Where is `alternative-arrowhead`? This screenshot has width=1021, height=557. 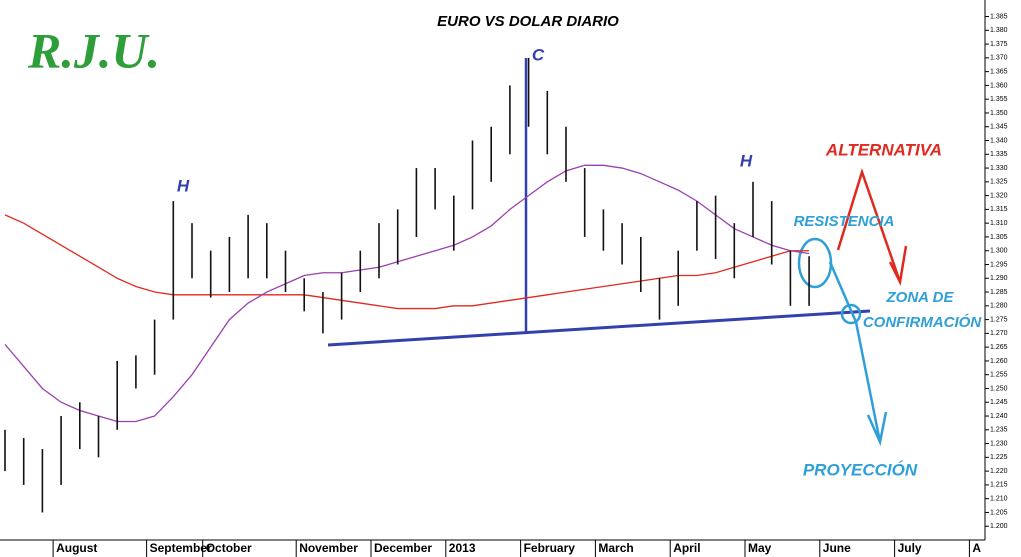
alternative-arrowhead is located at coordinates (898, 265).